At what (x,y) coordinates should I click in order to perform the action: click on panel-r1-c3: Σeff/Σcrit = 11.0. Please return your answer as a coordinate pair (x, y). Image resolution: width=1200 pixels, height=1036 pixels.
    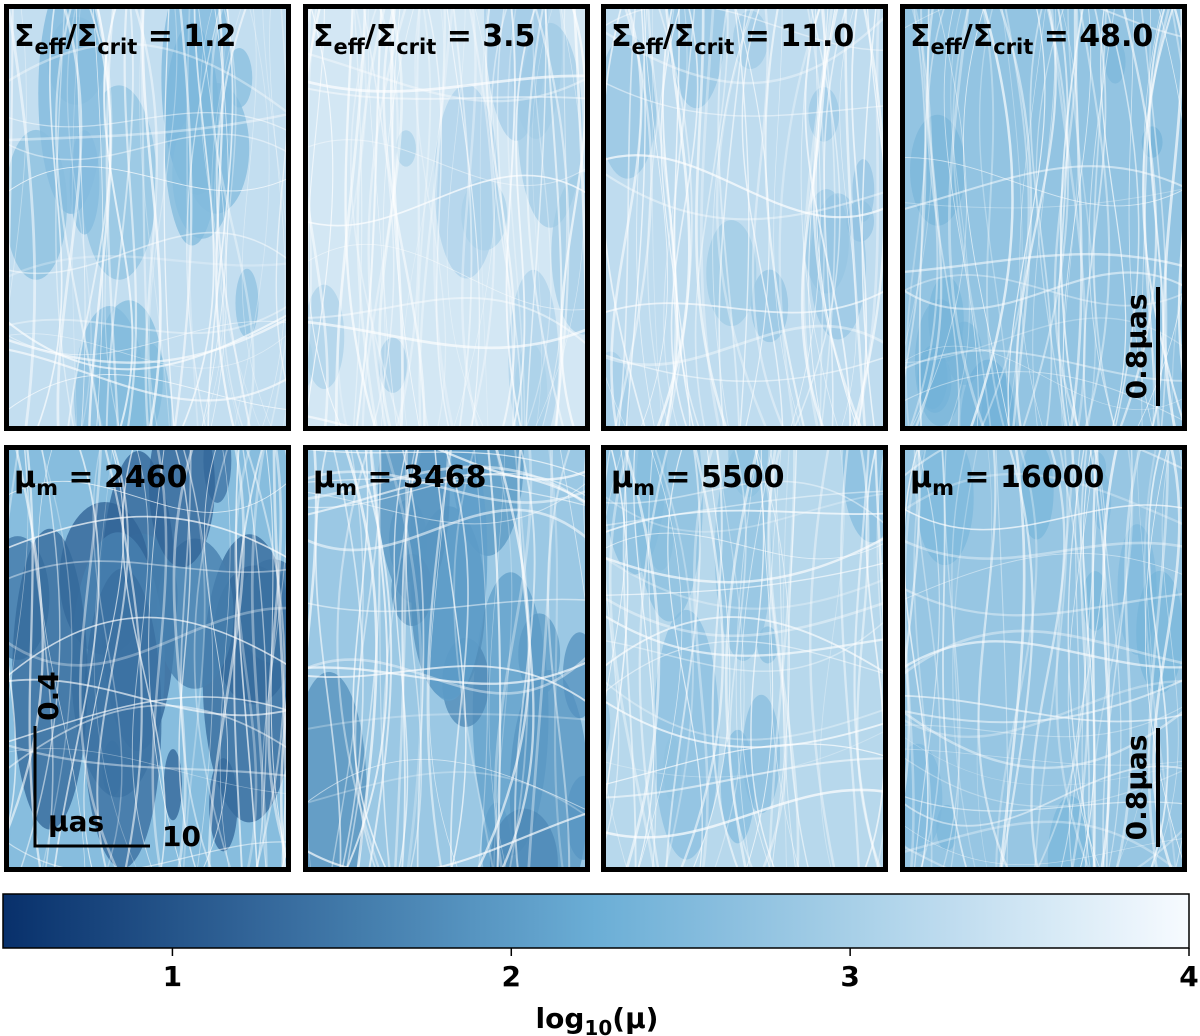
    Looking at the image, I should click on (744, 217).